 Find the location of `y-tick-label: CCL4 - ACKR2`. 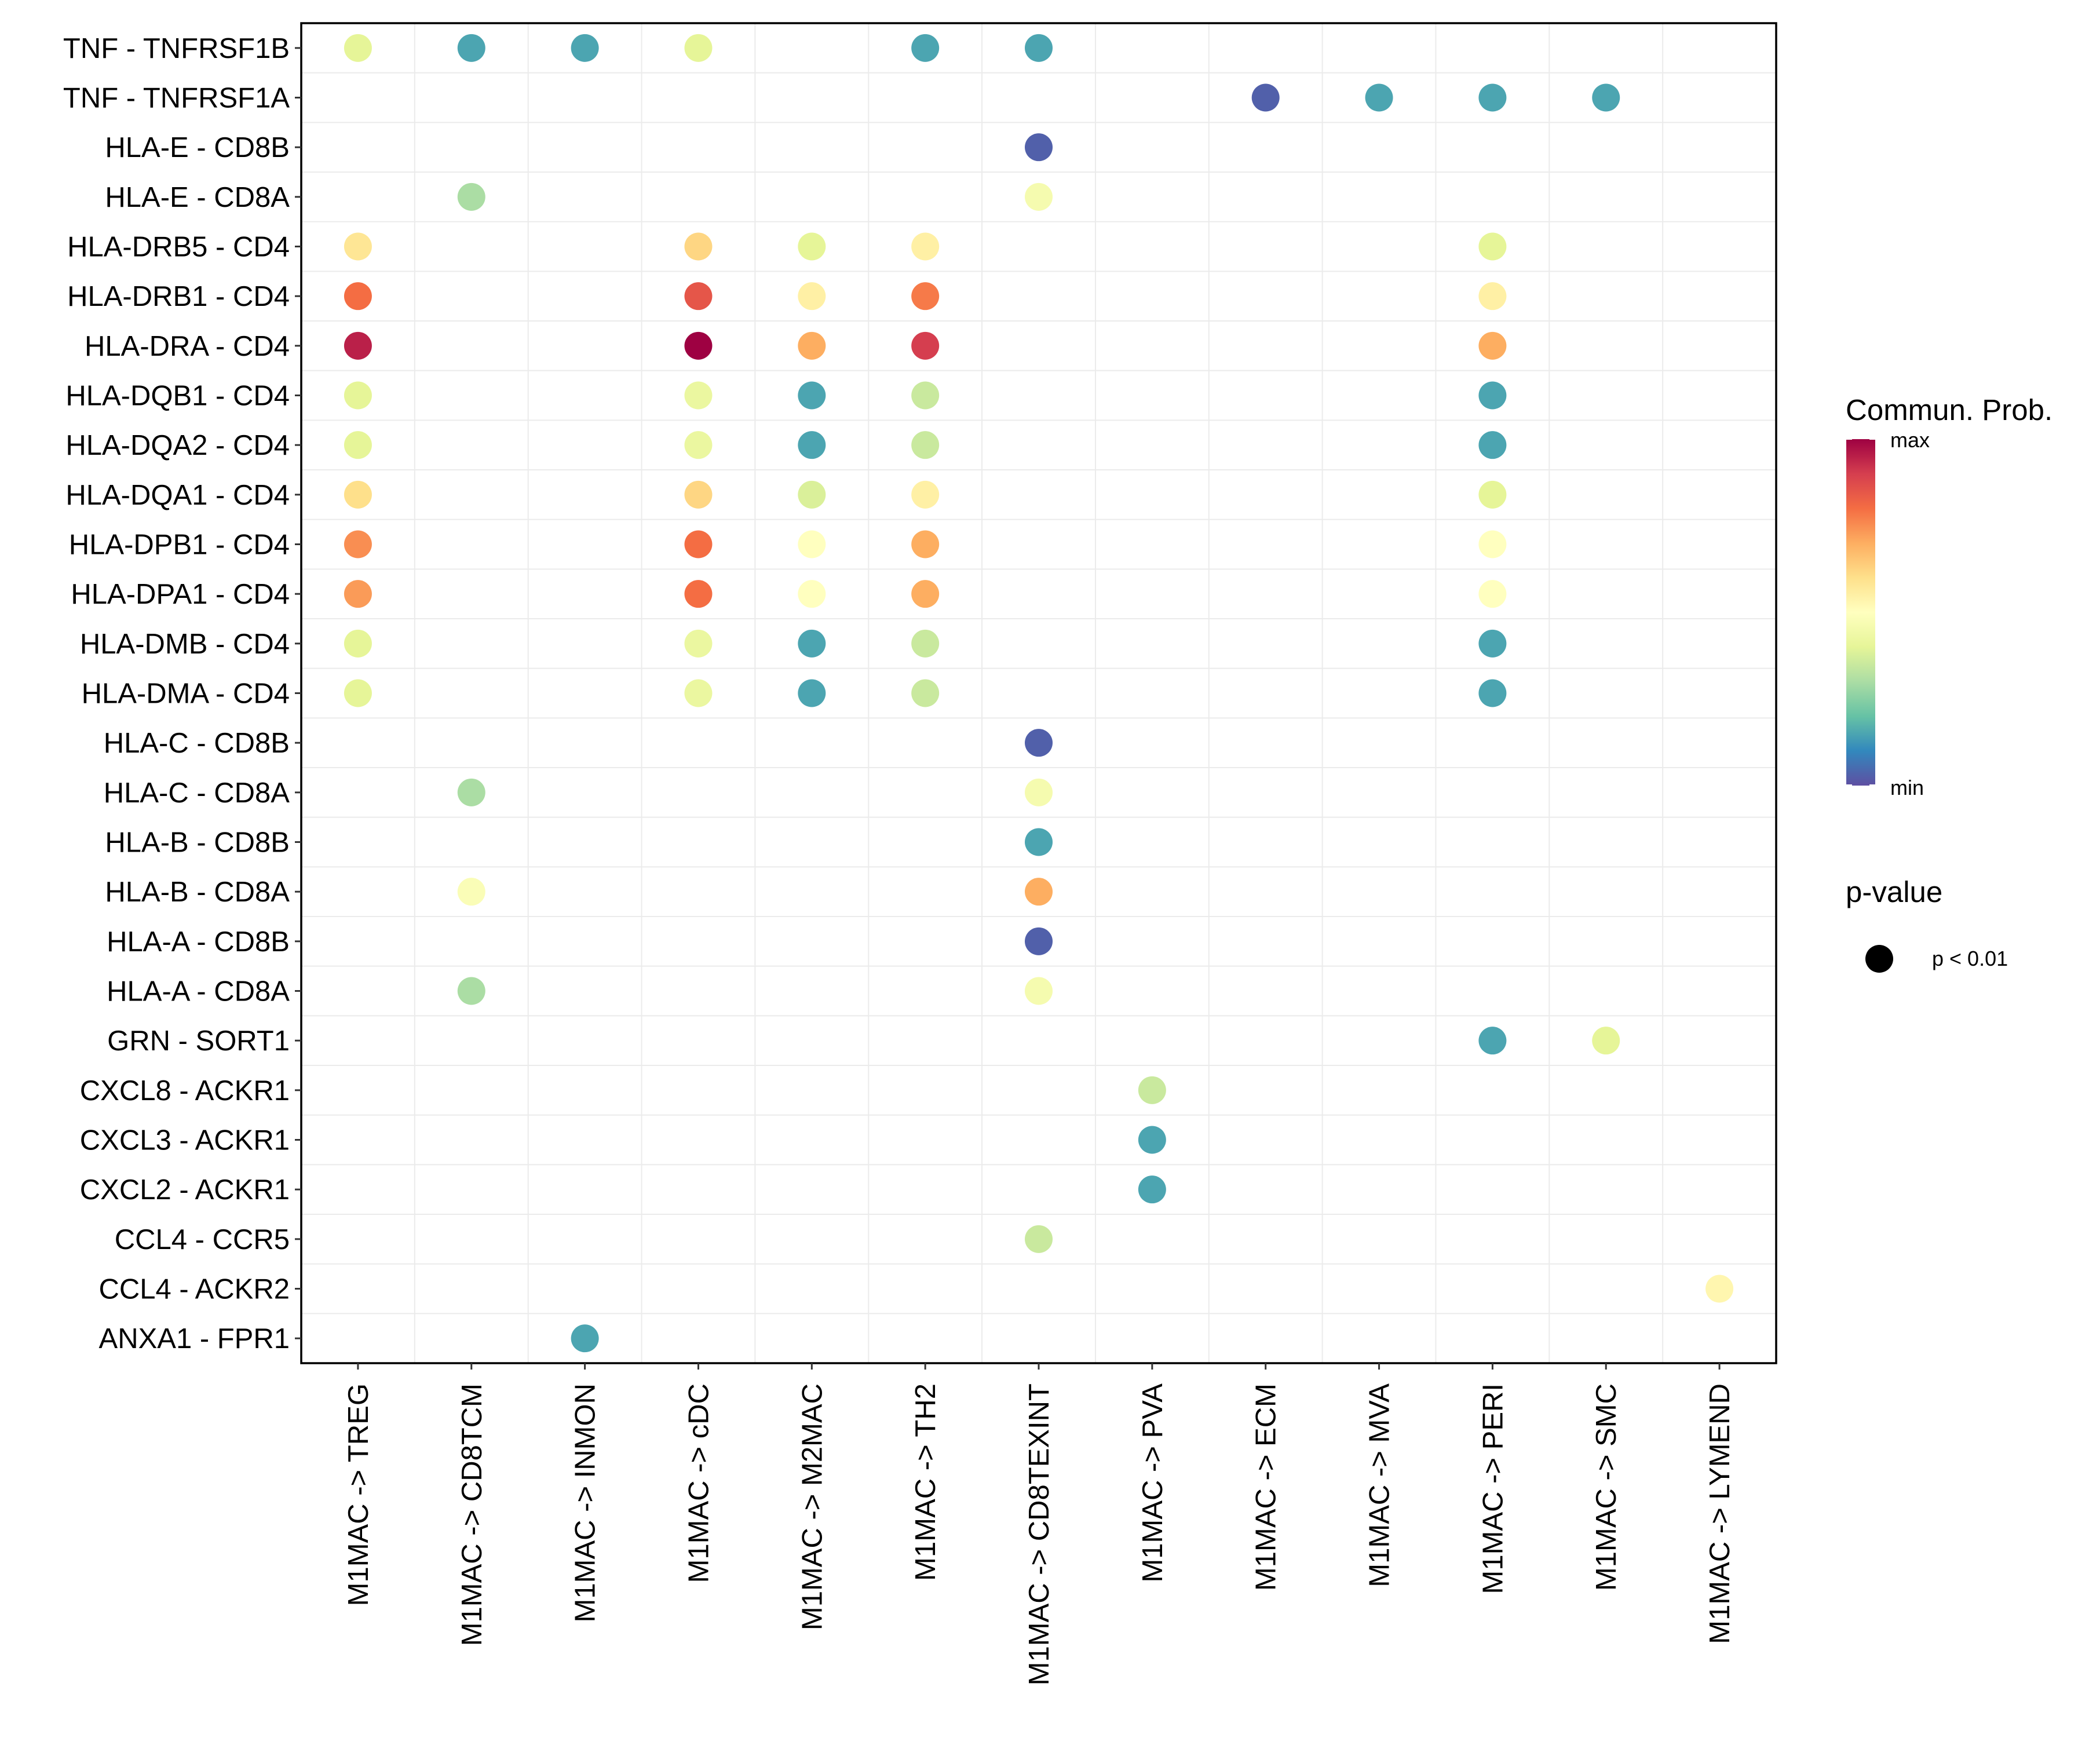

y-tick-label: CCL4 - ACKR2 is located at coordinates (194, 1290).